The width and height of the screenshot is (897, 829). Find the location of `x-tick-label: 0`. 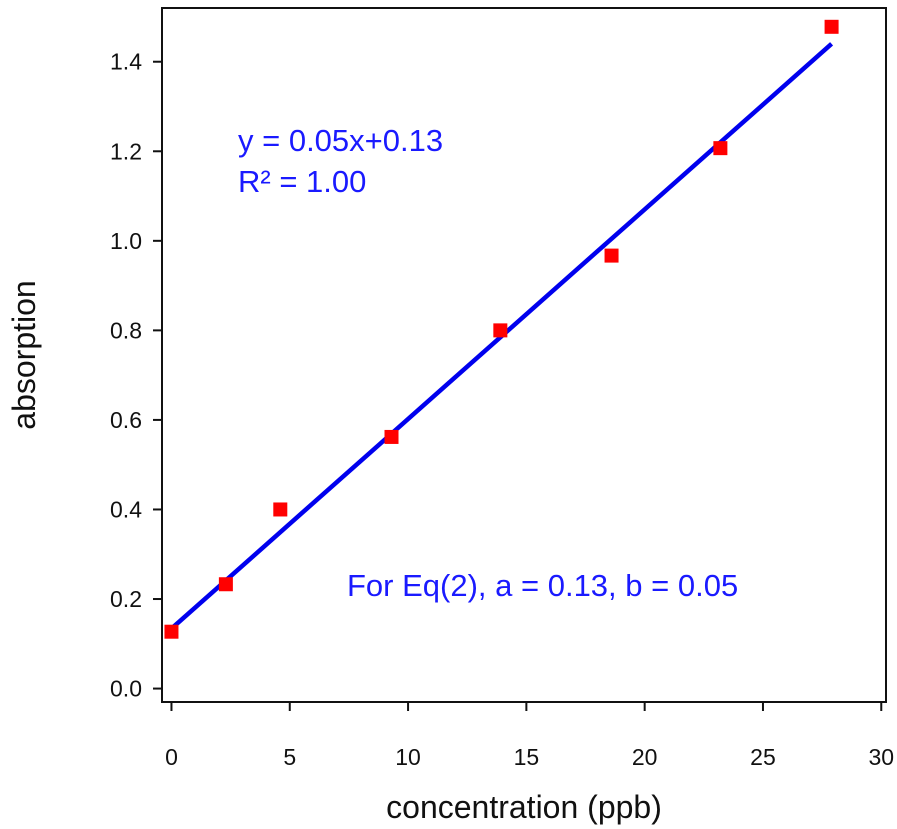

x-tick-label: 0 is located at coordinates (171, 757).